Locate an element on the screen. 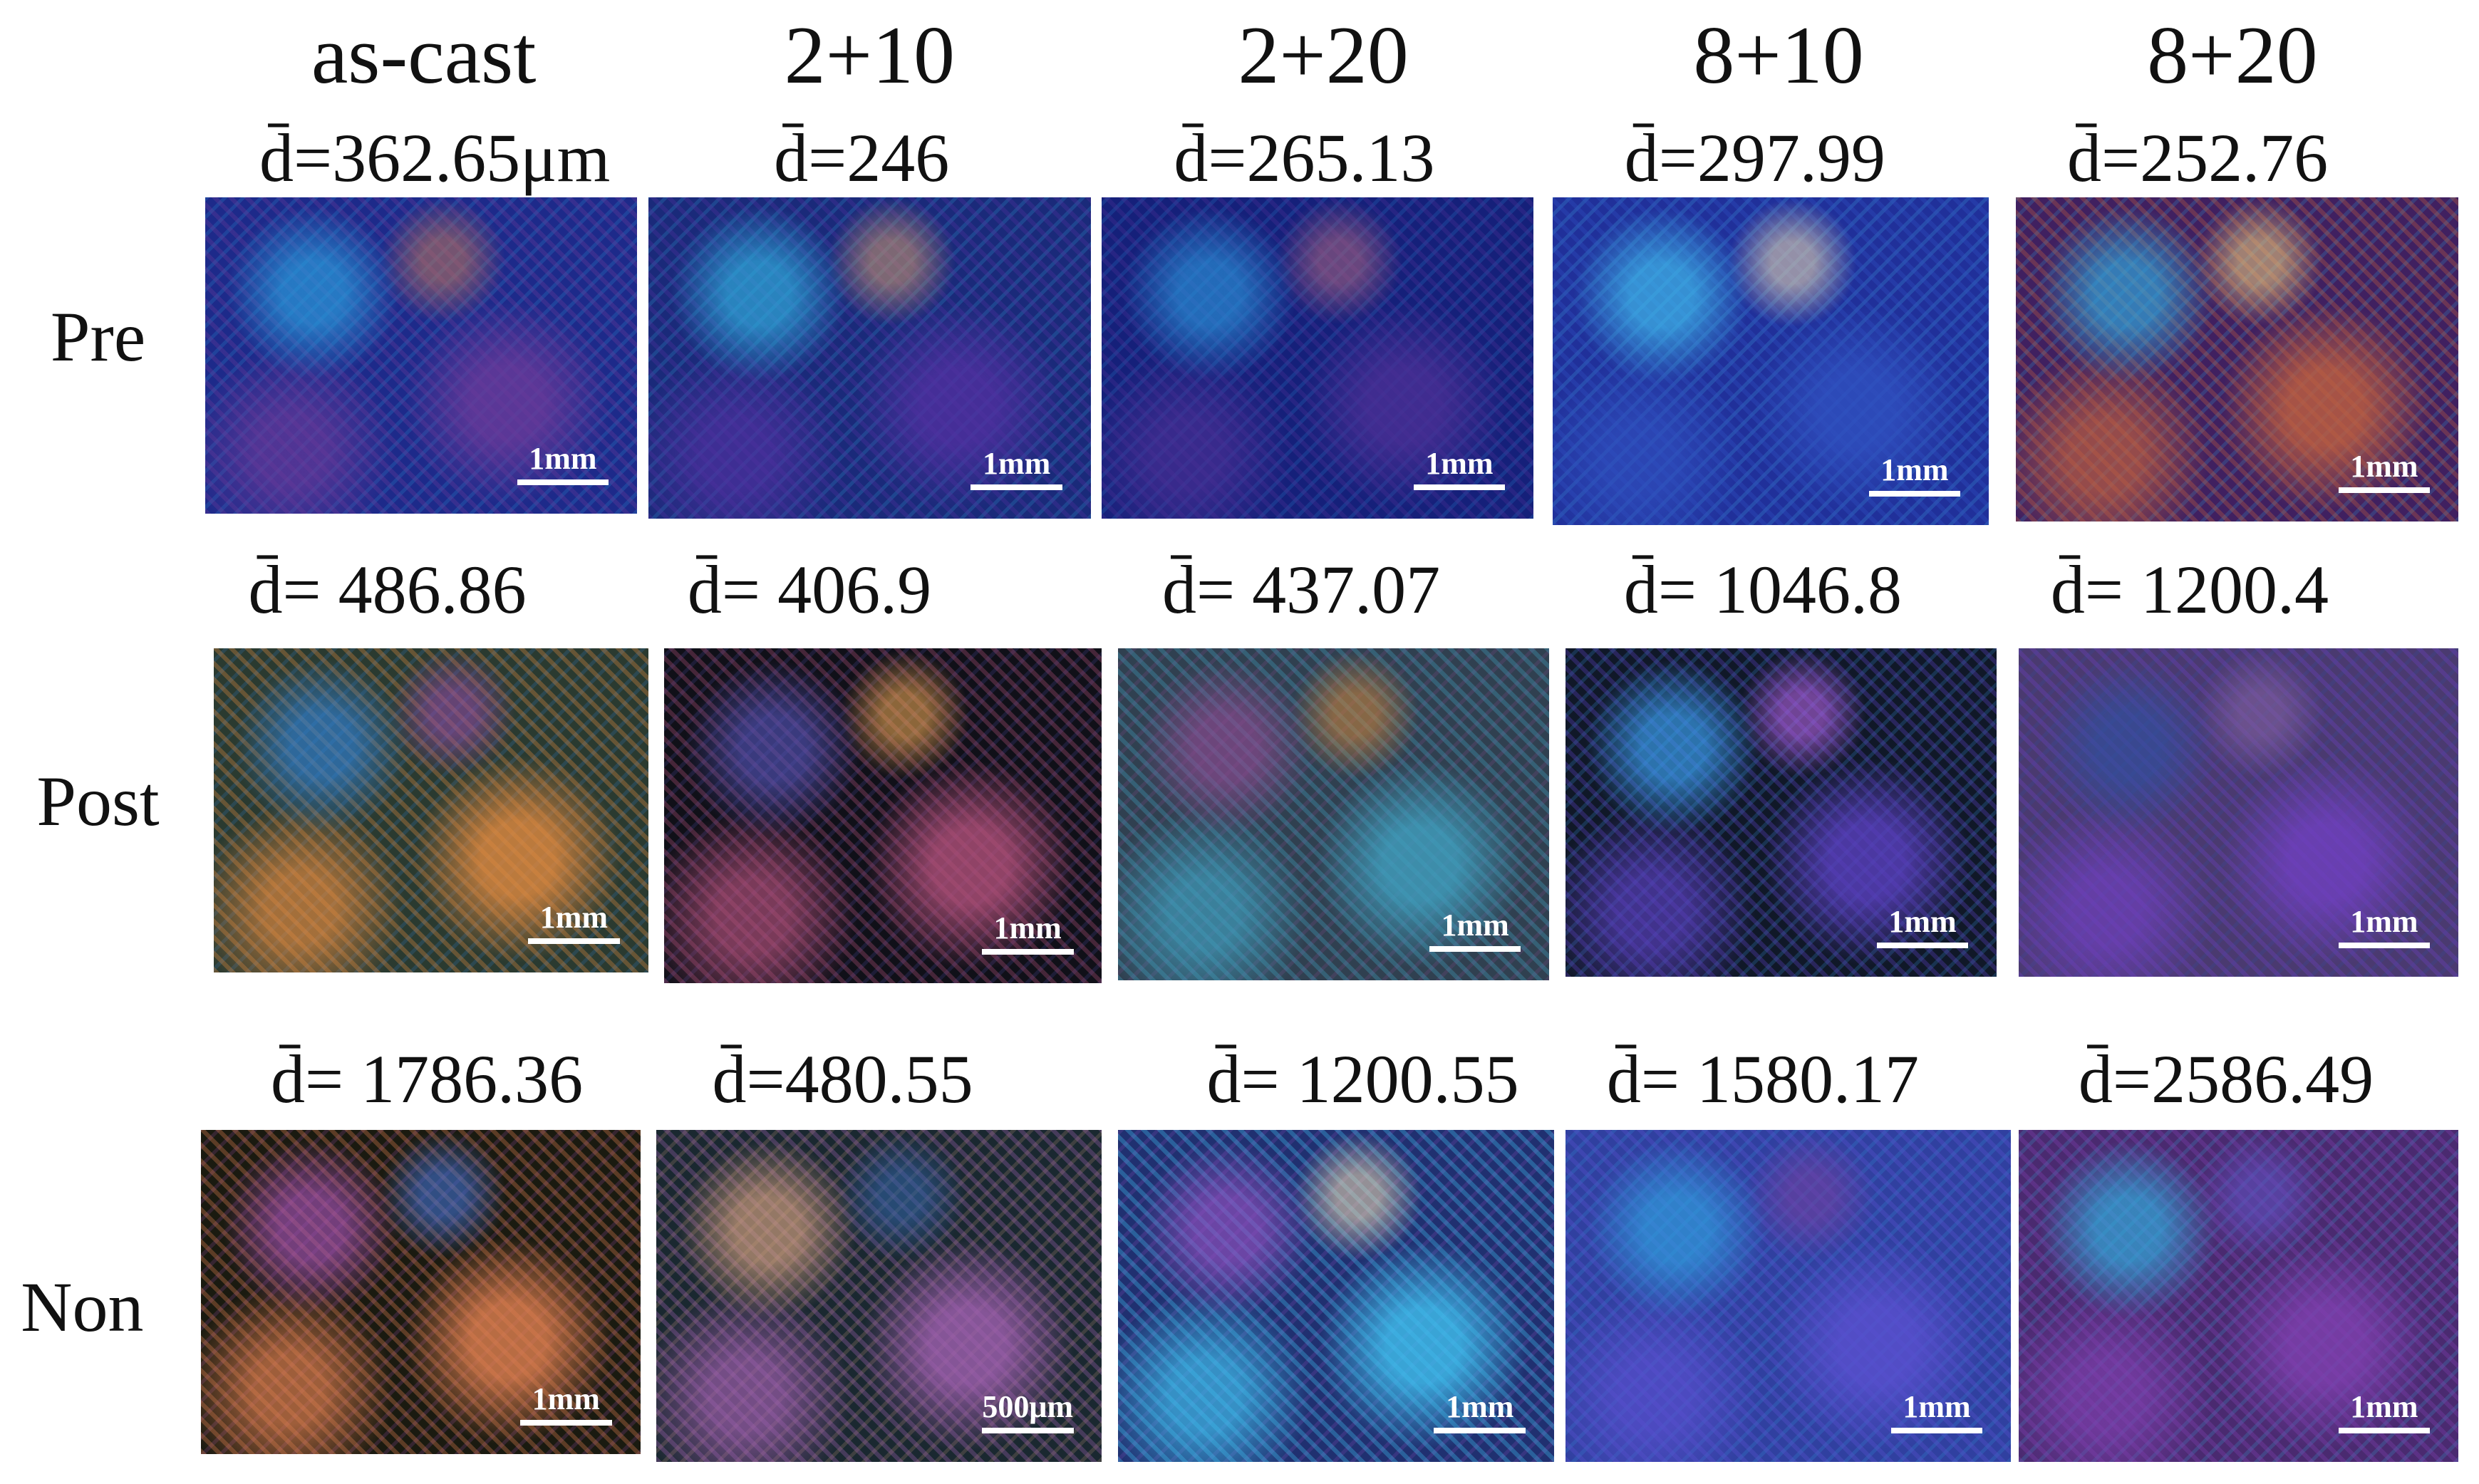 This screenshot has width=2479, height=1484. grain-size-label: d̄=297.99 is located at coordinates (1754, 157).